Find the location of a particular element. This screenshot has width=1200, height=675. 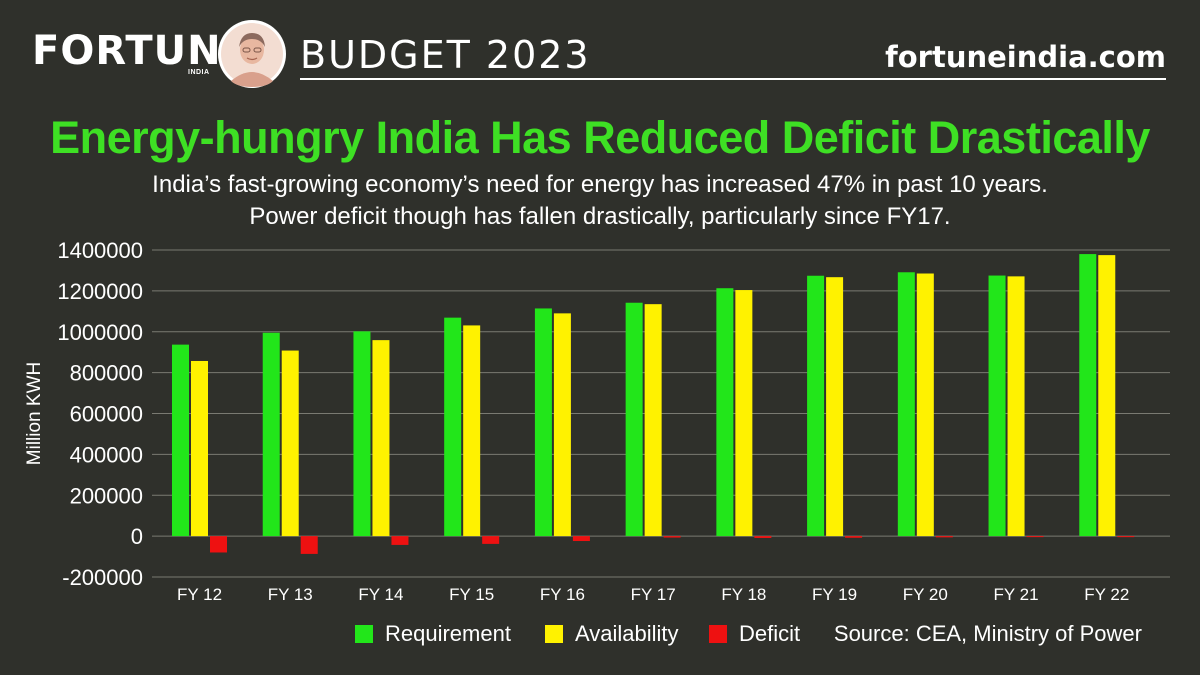

y-tick-label: 400000 is located at coordinates (106, 454).